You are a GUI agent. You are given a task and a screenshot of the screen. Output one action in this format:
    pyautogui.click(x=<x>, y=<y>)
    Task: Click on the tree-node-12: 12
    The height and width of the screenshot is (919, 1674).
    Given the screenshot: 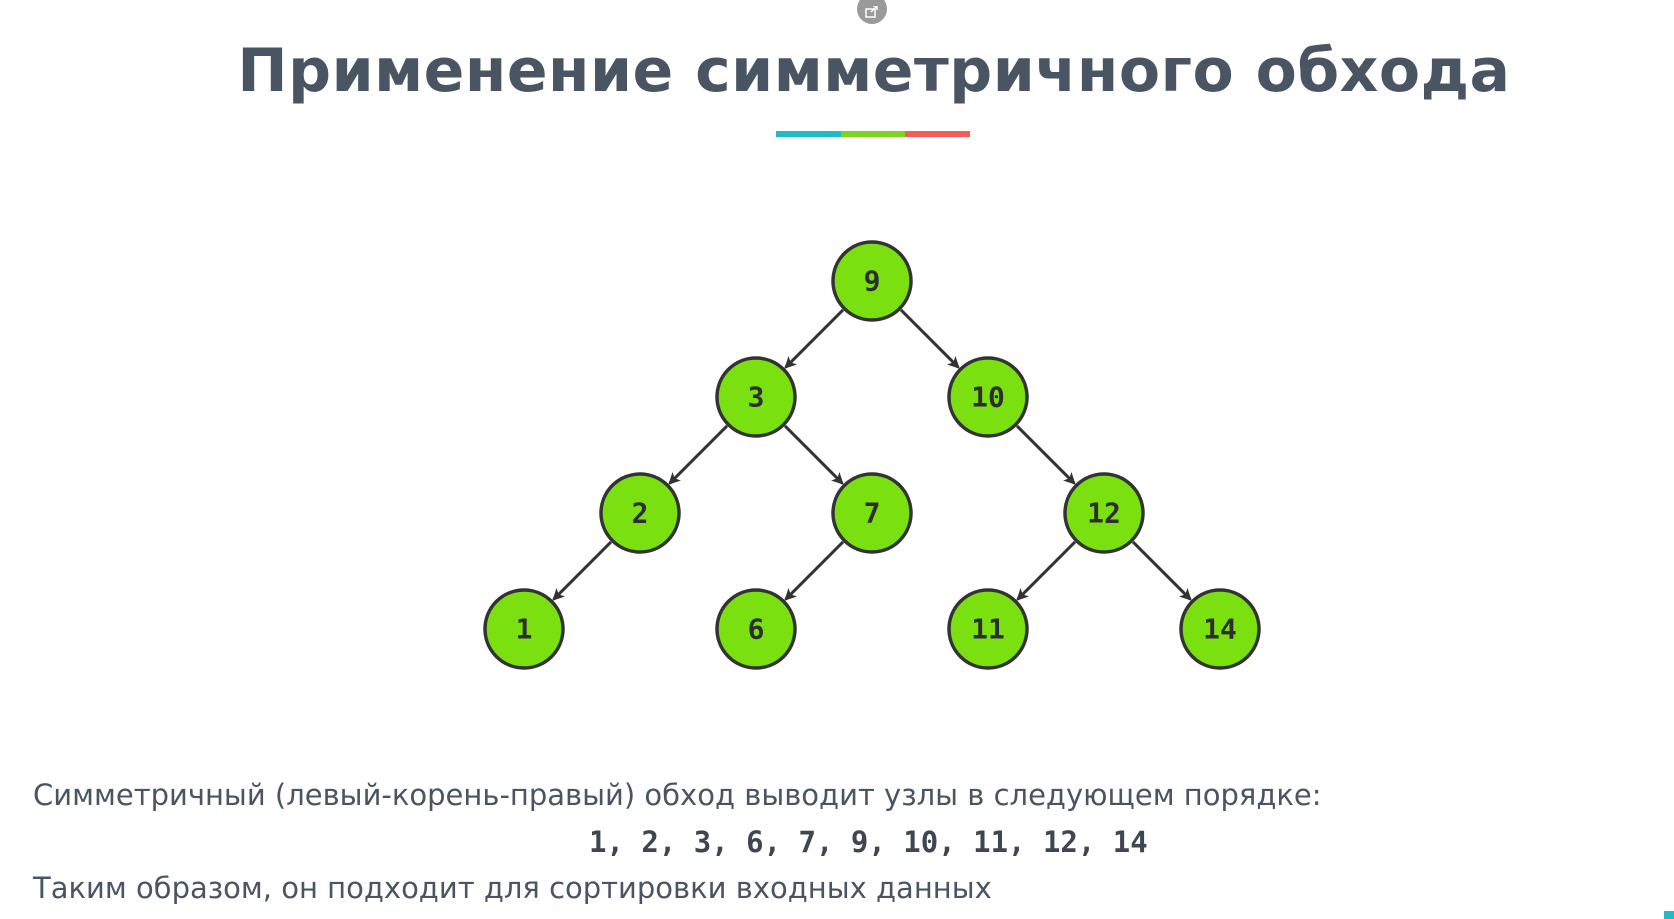 What is the action you would take?
    pyautogui.click(x=1104, y=513)
    